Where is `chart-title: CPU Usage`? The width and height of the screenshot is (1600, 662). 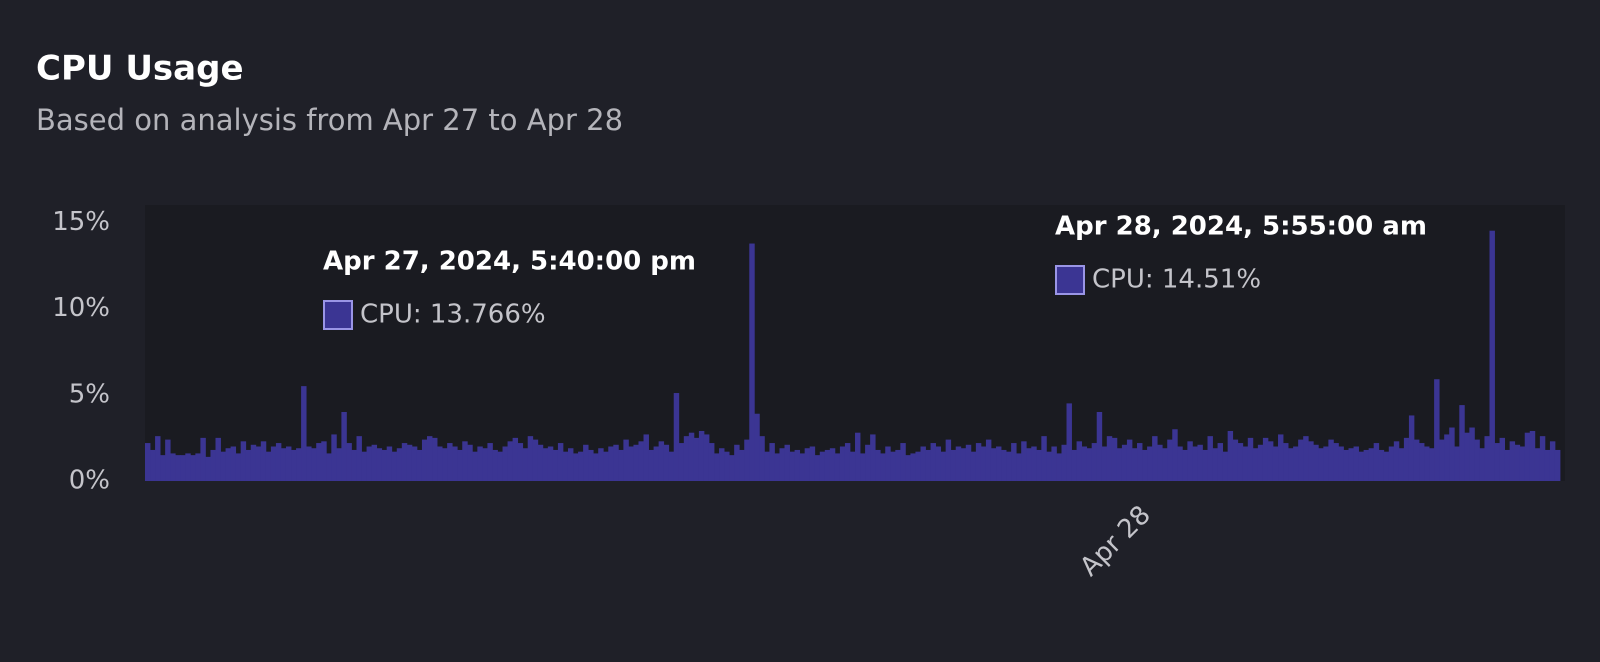 chart-title: CPU Usage is located at coordinates (140, 69).